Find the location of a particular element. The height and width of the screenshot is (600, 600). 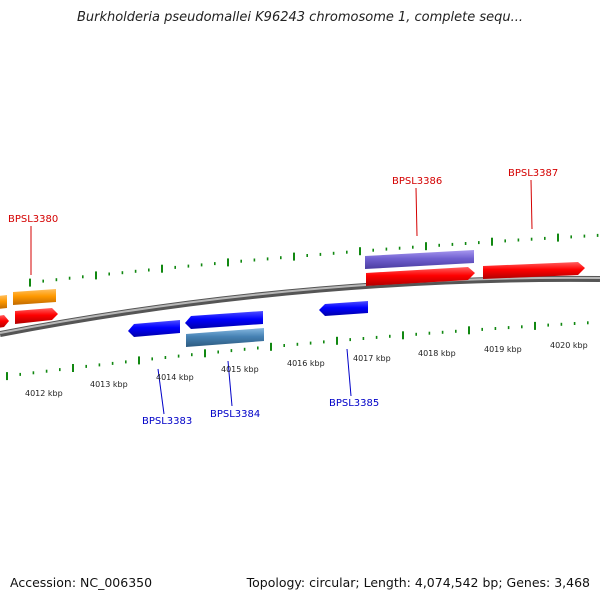

label-bpsl3387: BPSL3387 is located at coordinates (533, 173).